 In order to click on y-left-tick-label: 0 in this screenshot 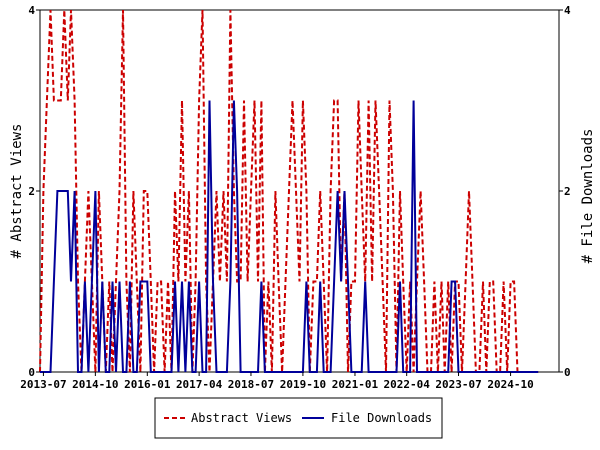, I will do `click(31, 372)`.